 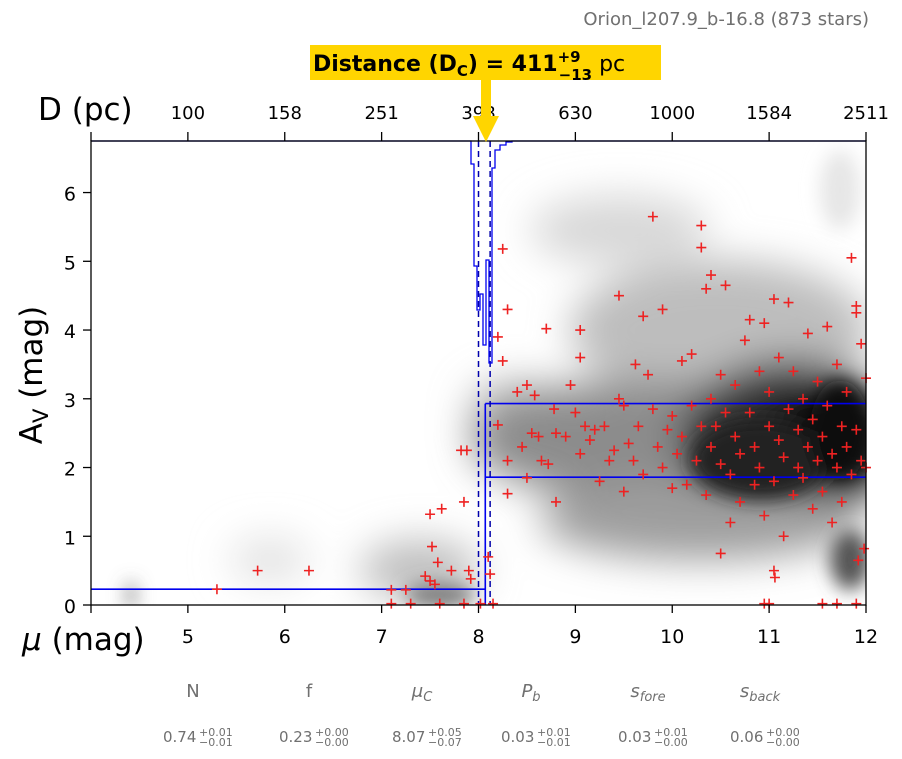 What do you see at coordinates (70, 607) in the screenshot?
I see `y-tick-label: 0` at bounding box center [70, 607].